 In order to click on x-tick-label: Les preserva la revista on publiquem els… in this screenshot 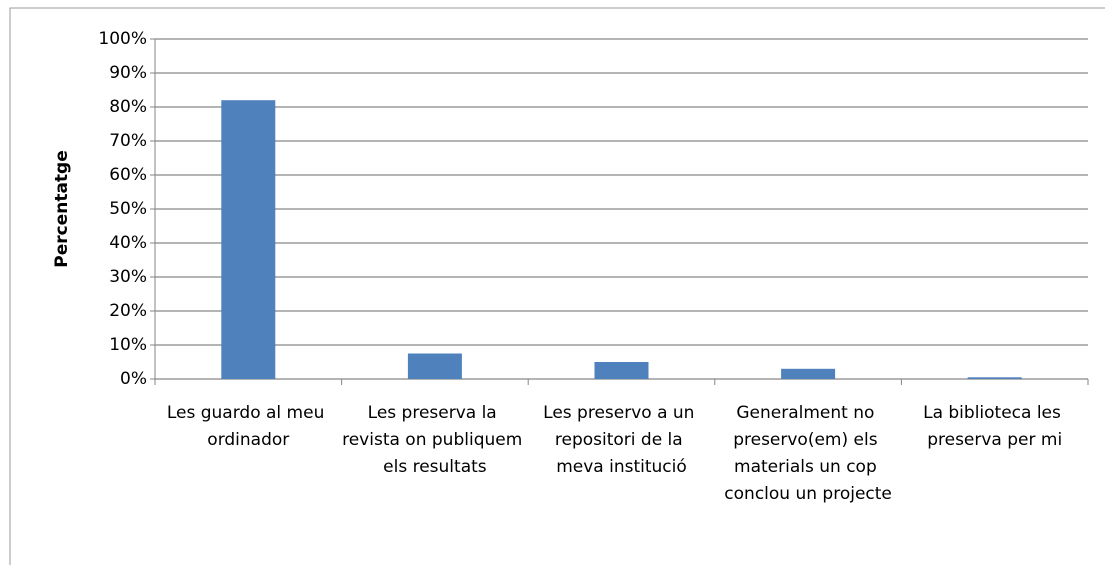, I will do `click(435, 440)`.